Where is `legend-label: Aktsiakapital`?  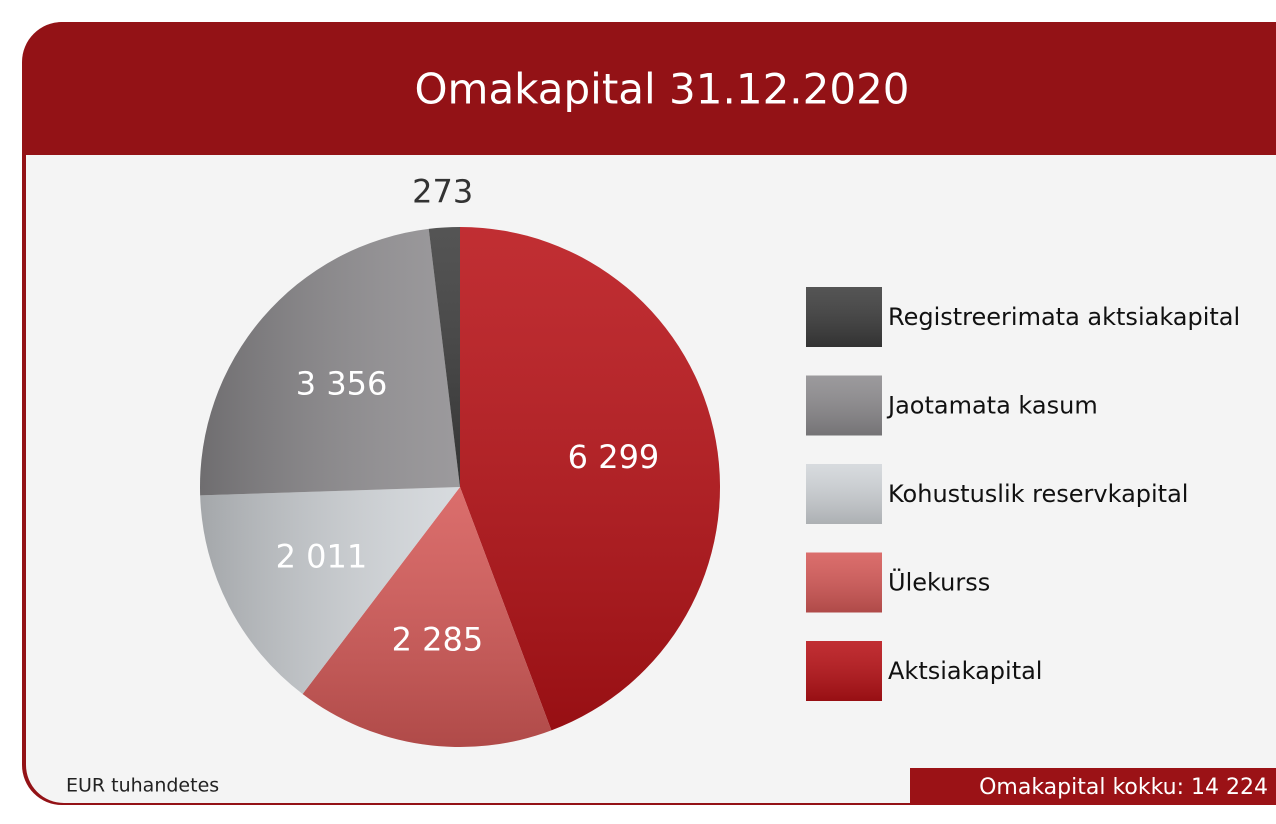
legend-label: Aktsiakapital is located at coordinates (965, 671).